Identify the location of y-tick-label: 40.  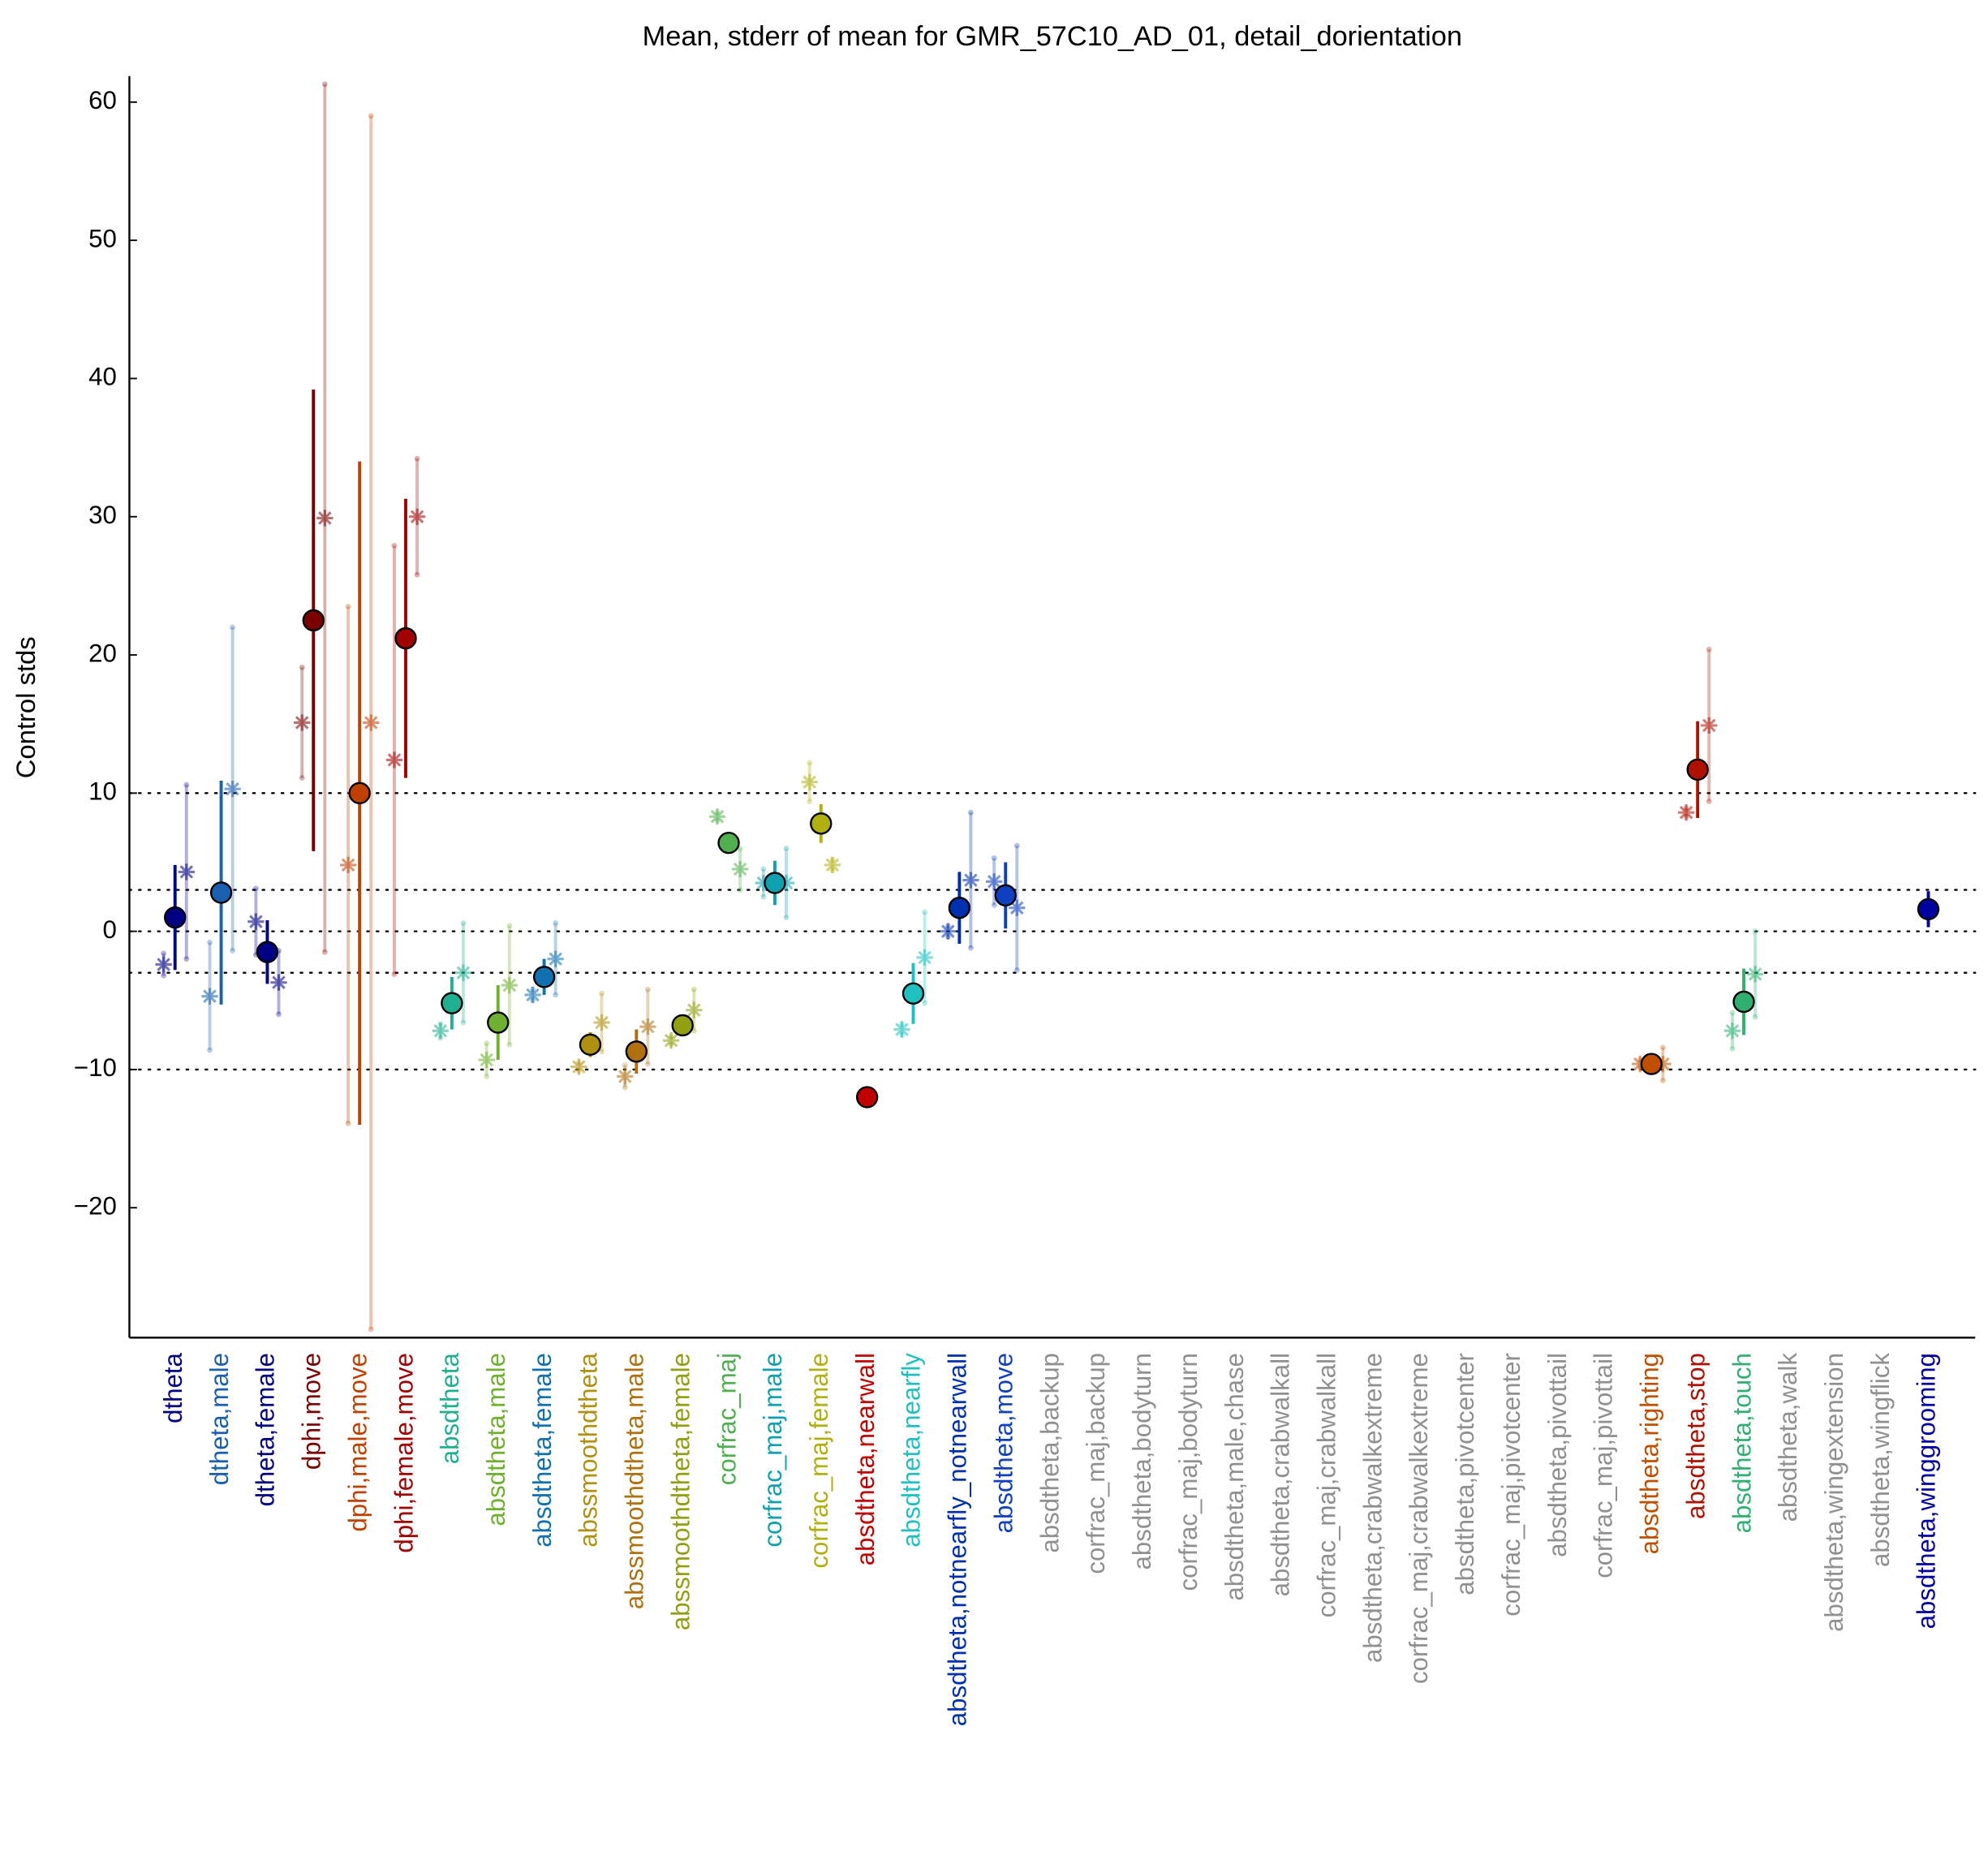
(102, 377).